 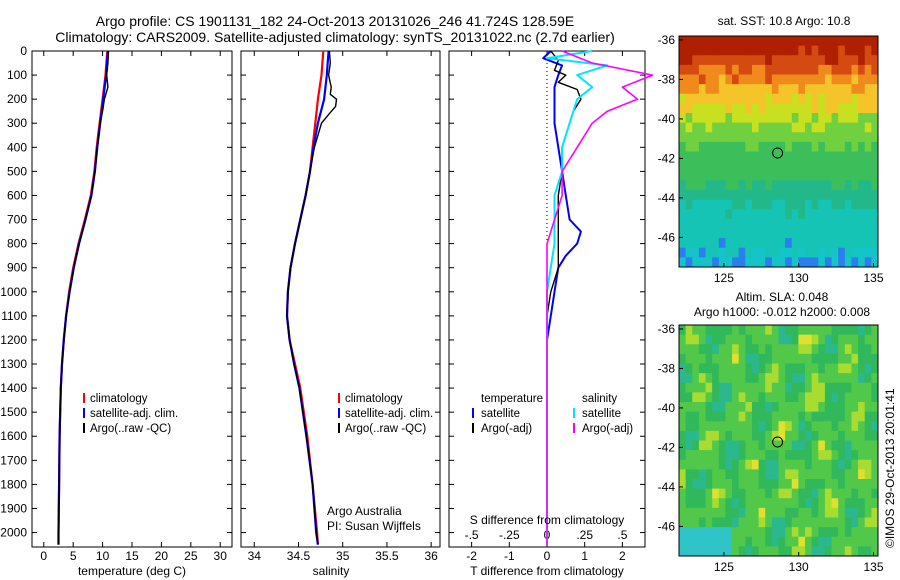 What do you see at coordinates (23, 51) in the screenshot?
I see `depth-tick-label: 0` at bounding box center [23, 51].